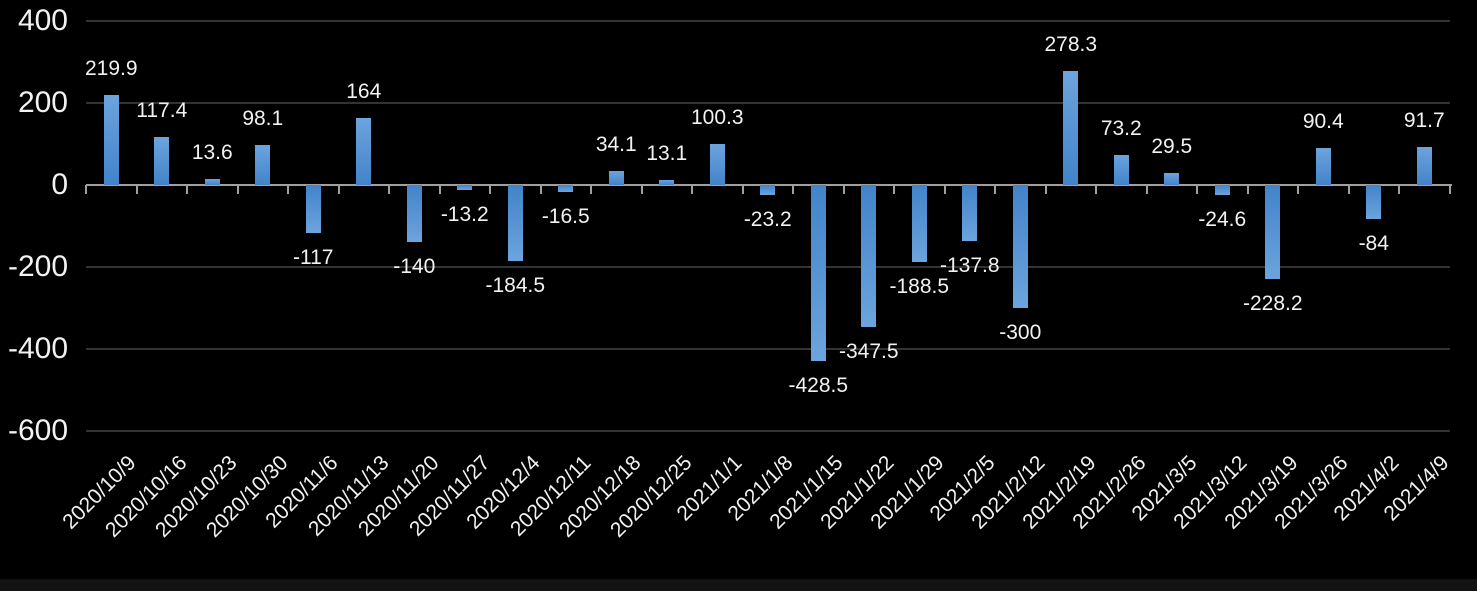  I want to click on data-label: 13.1, so click(667, 153).